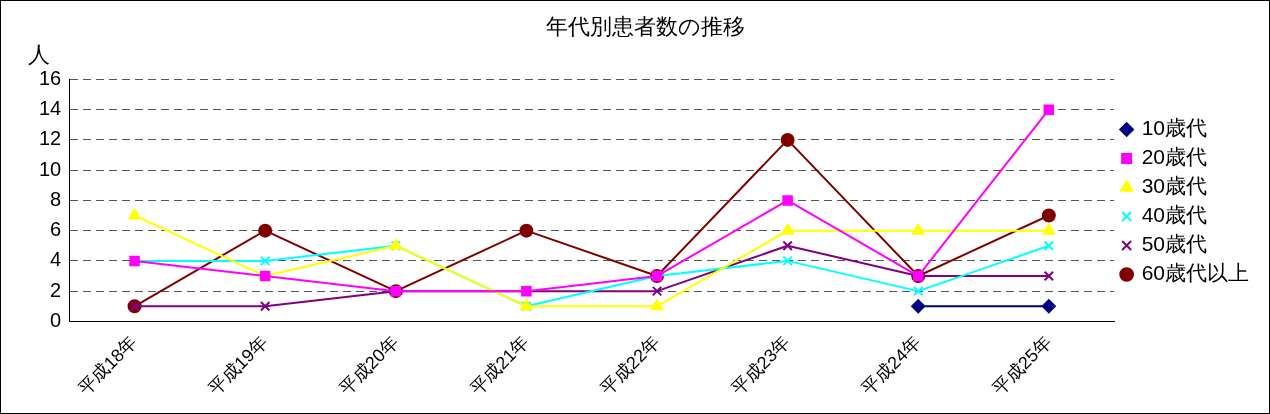 The image size is (1270, 414). Describe the element at coordinates (50, 168) in the screenshot. I see `y-tick-label: 10` at that location.